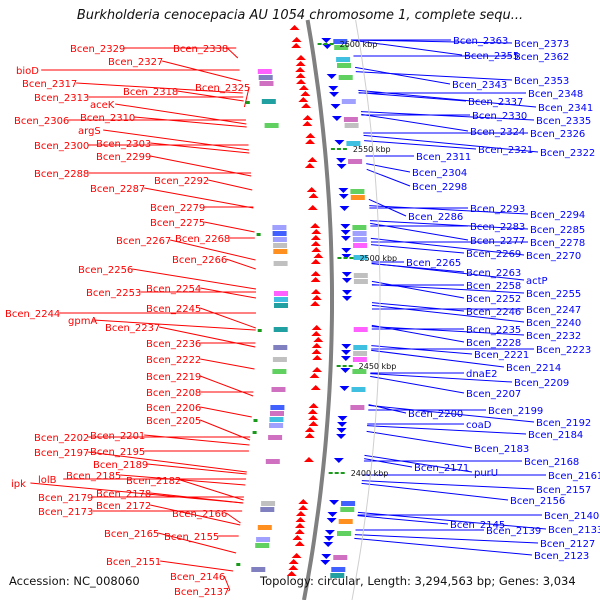  I want to click on left-gene-label: Bcen_2292, so click(181, 181).